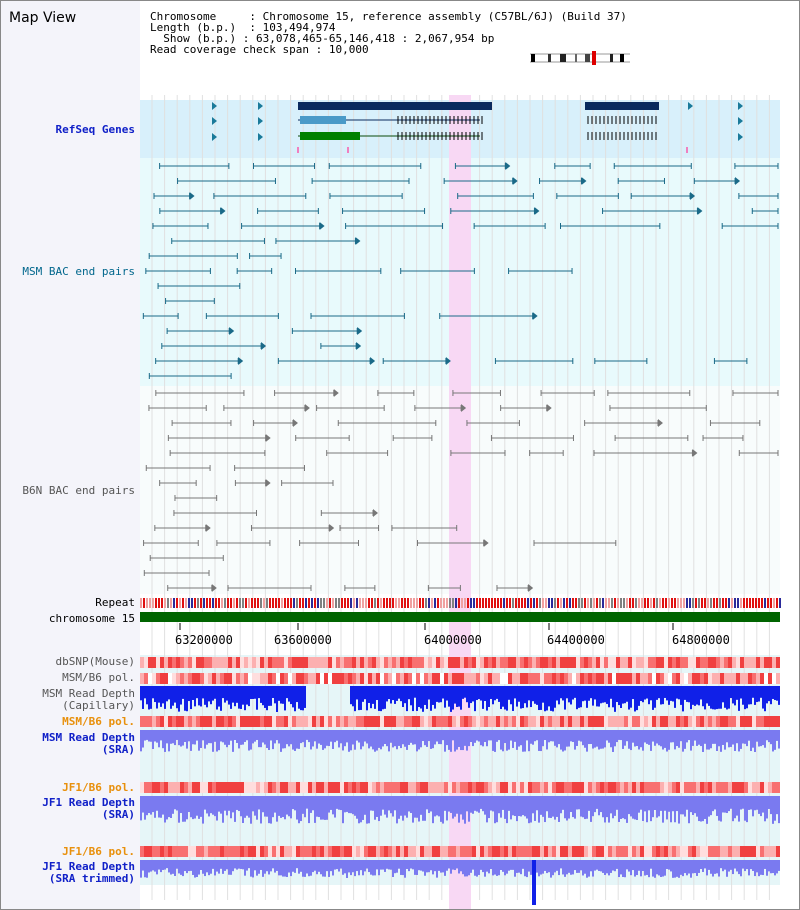 The height and width of the screenshot is (910, 800). What do you see at coordinates (78, 490) in the screenshot?
I see `track-label-b6n-bac: B6N BAC end pairs` at bounding box center [78, 490].